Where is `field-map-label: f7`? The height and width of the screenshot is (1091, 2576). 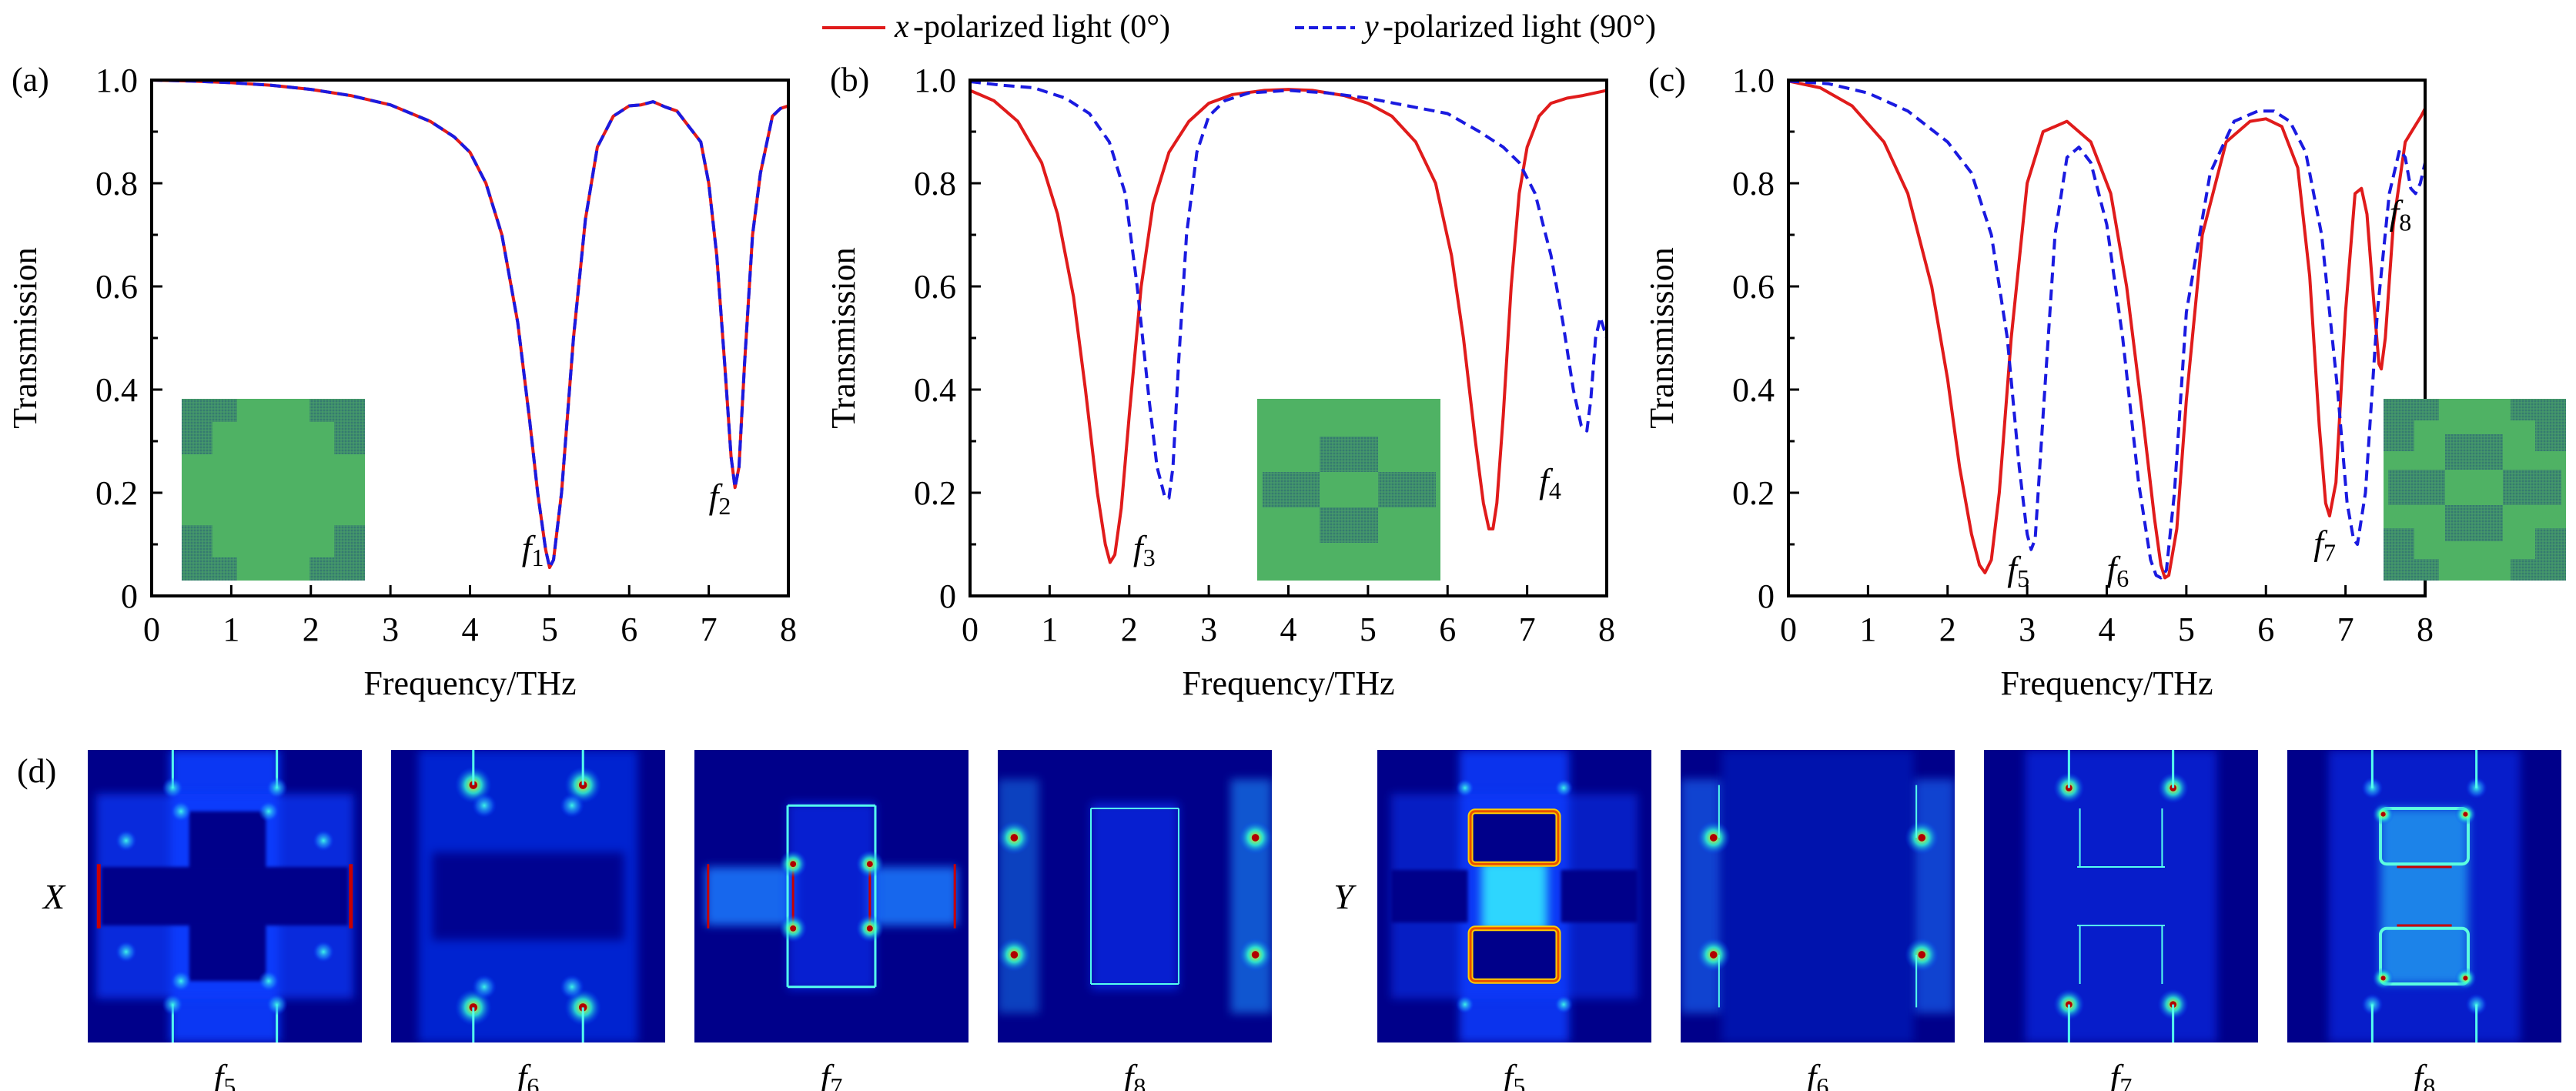
field-map-label: f7 is located at coordinates (832, 1074).